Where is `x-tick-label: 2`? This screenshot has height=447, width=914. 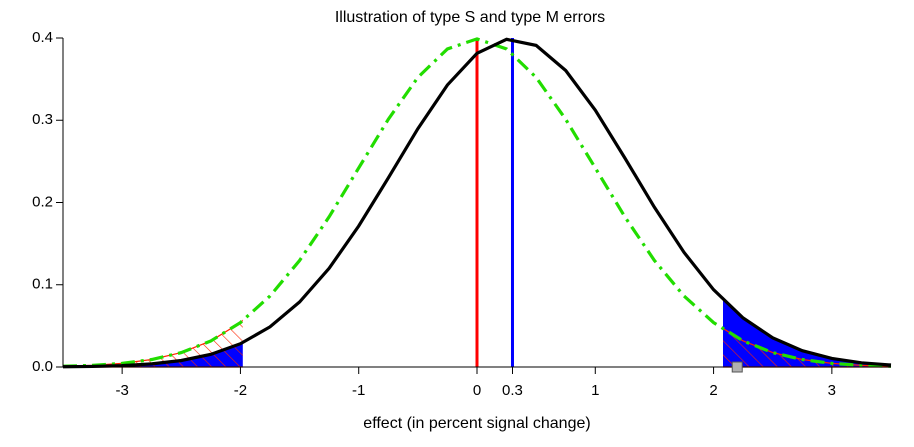 x-tick-label: 2 is located at coordinates (713, 390).